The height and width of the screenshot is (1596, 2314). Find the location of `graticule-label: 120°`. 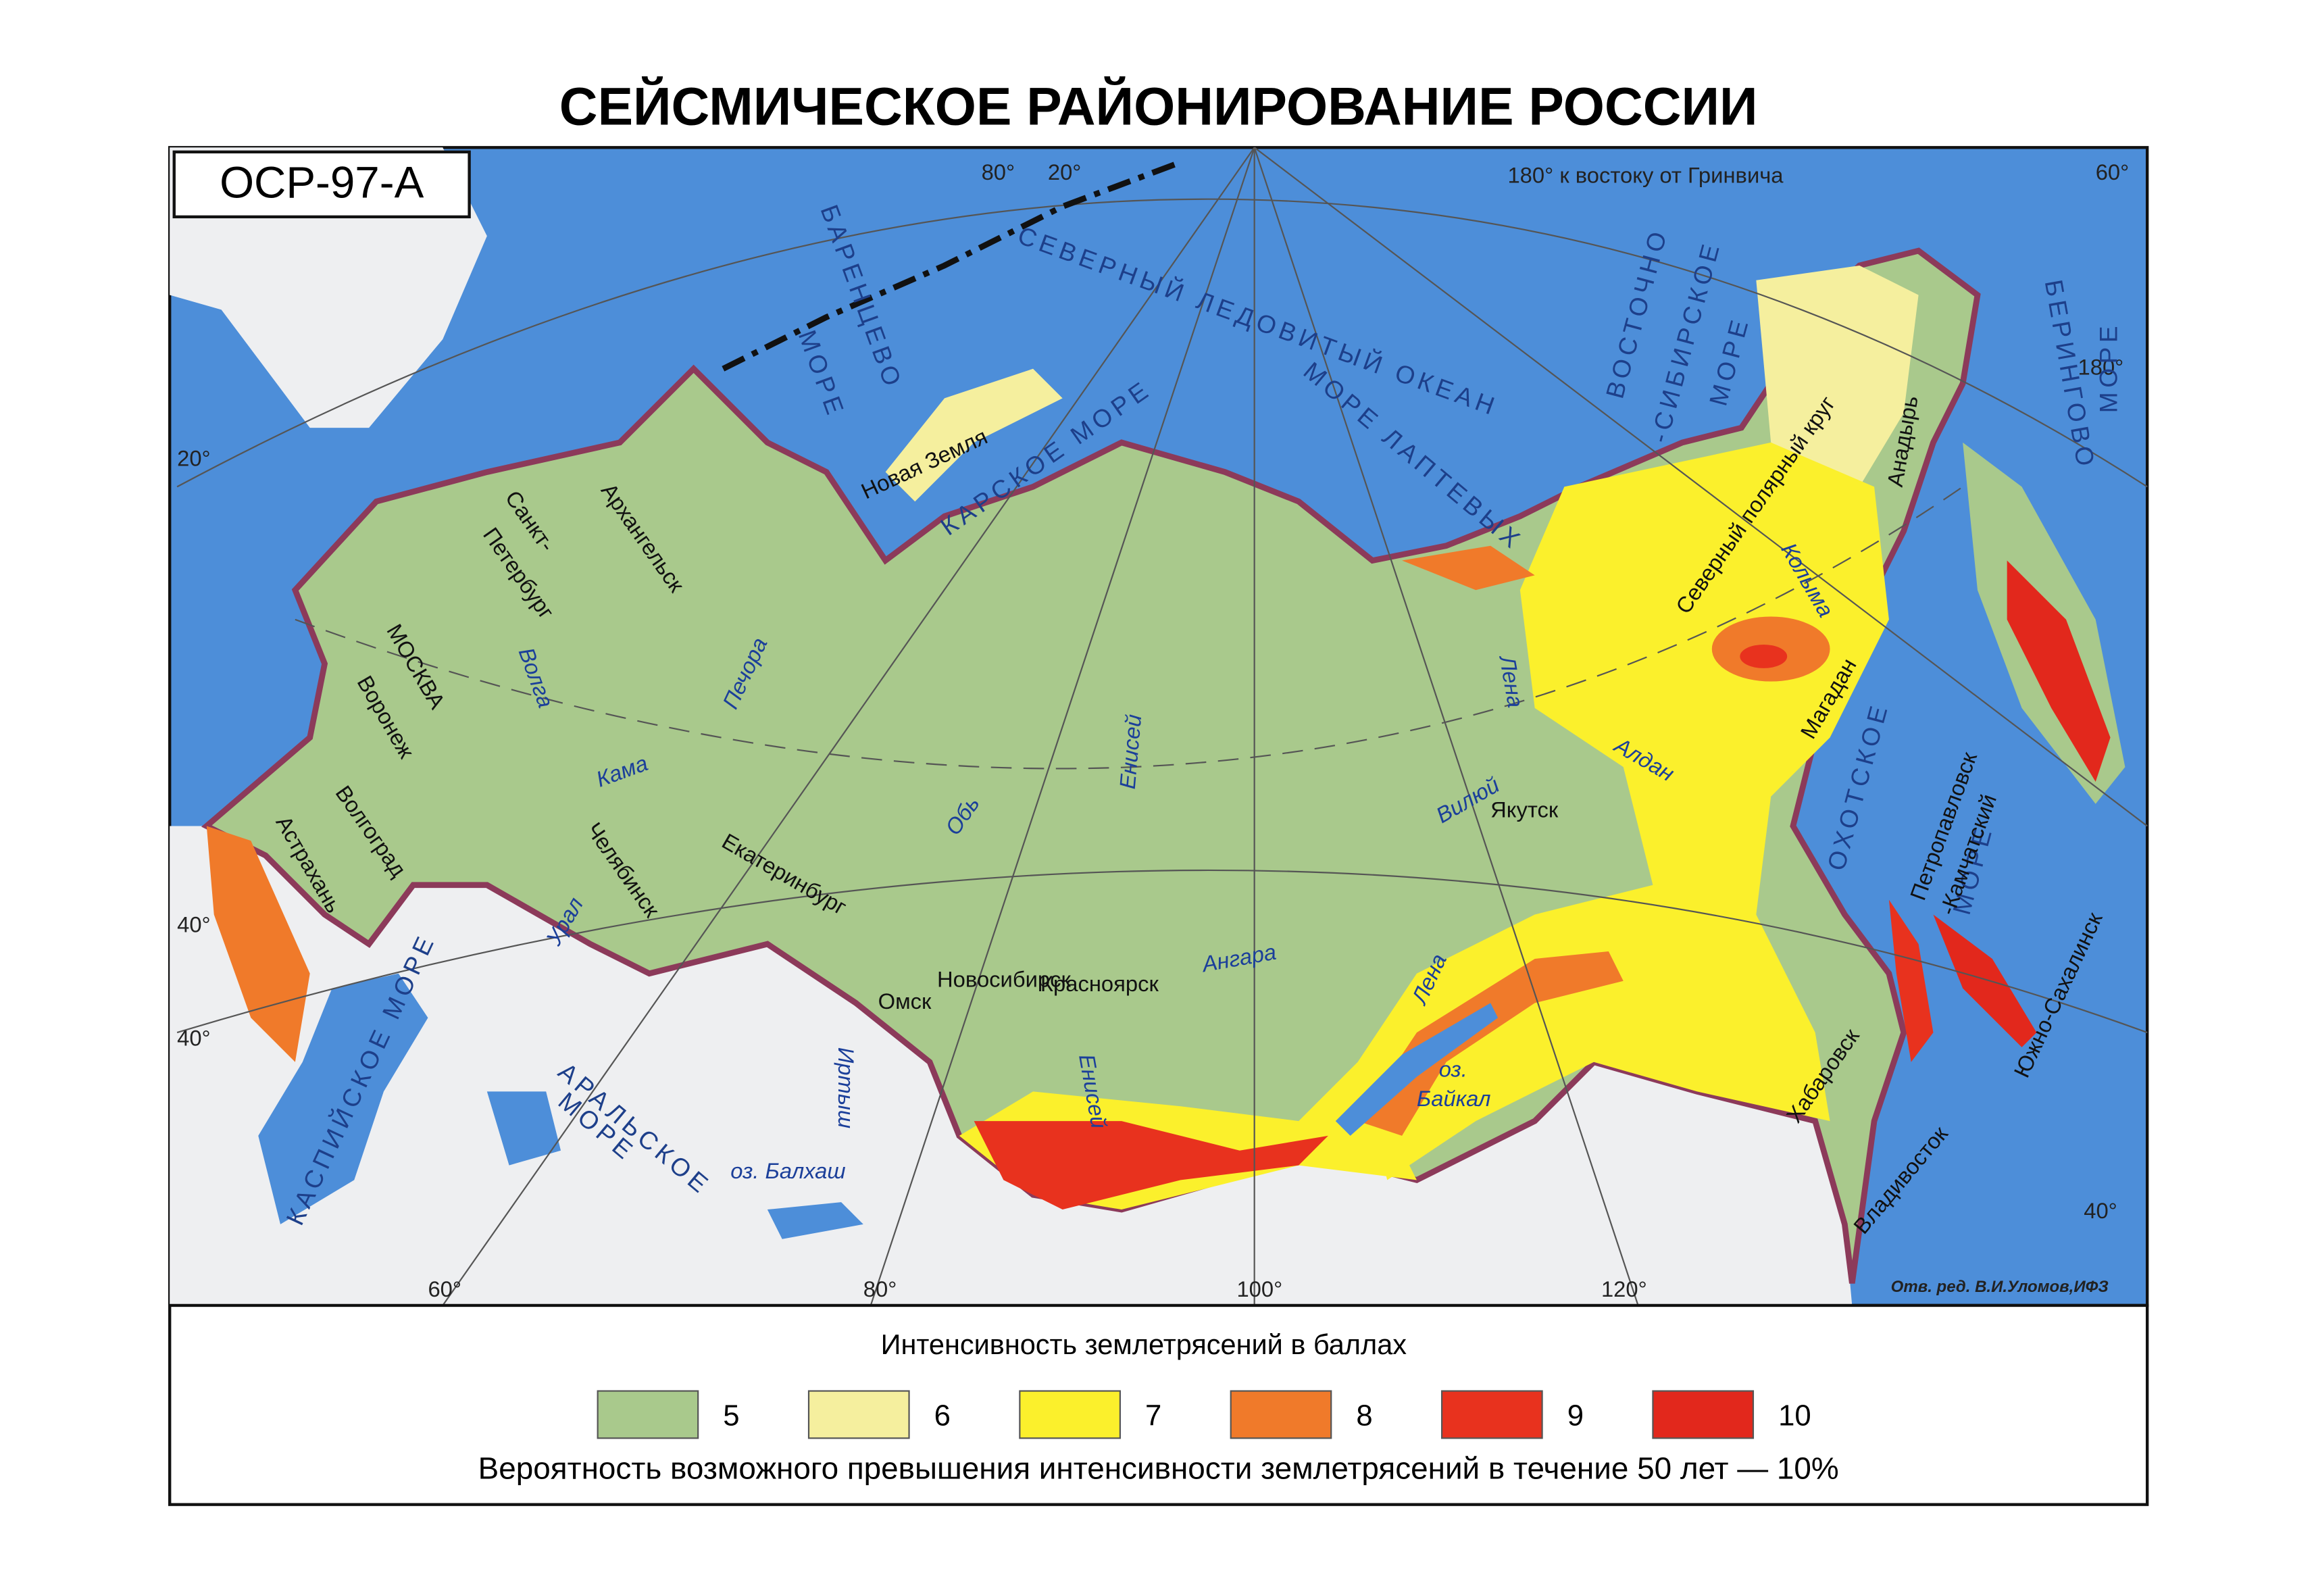

graticule-label: 120° is located at coordinates (1624, 1289).